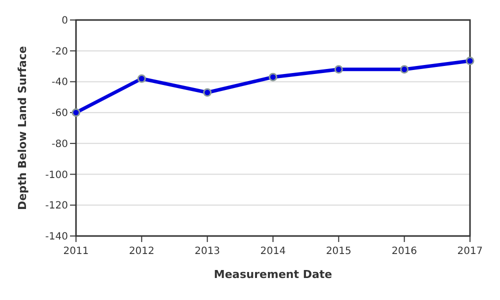 The image size is (500, 300). What do you see at coordinates (22, 128) in the screenshot?
I see `y-axis-title: Depth Below Land Surface` at bounding box center [22, 128].